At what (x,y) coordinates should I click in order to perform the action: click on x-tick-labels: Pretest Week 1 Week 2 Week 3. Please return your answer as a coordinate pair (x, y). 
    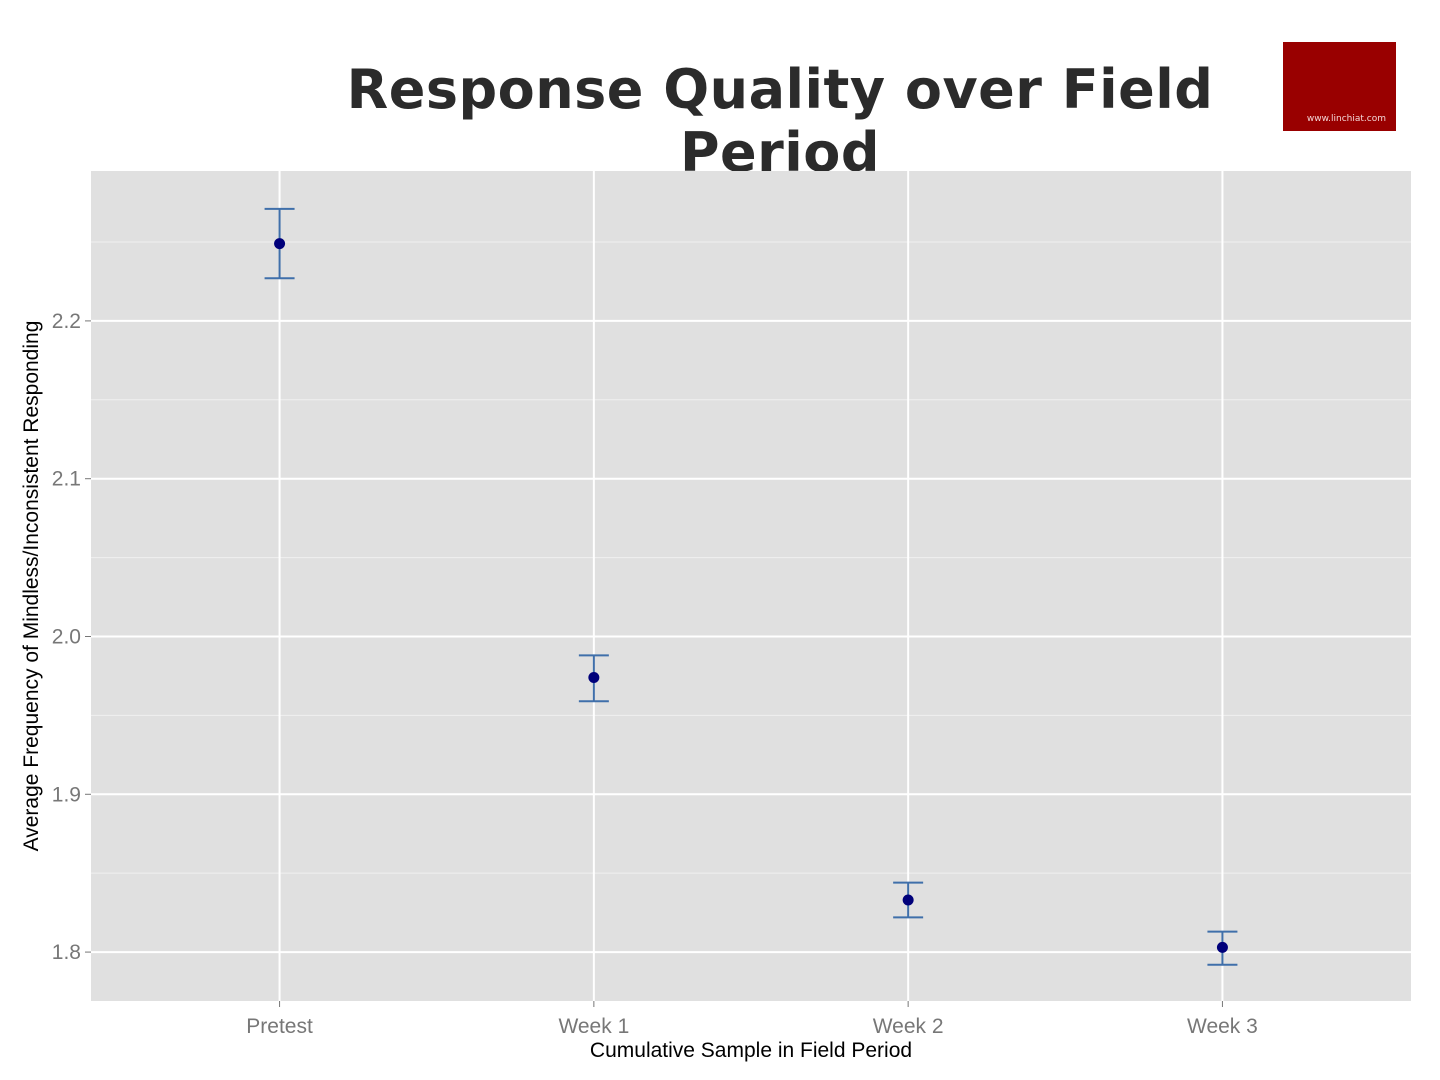
    Looking at the image, I should click on (752, 1019).